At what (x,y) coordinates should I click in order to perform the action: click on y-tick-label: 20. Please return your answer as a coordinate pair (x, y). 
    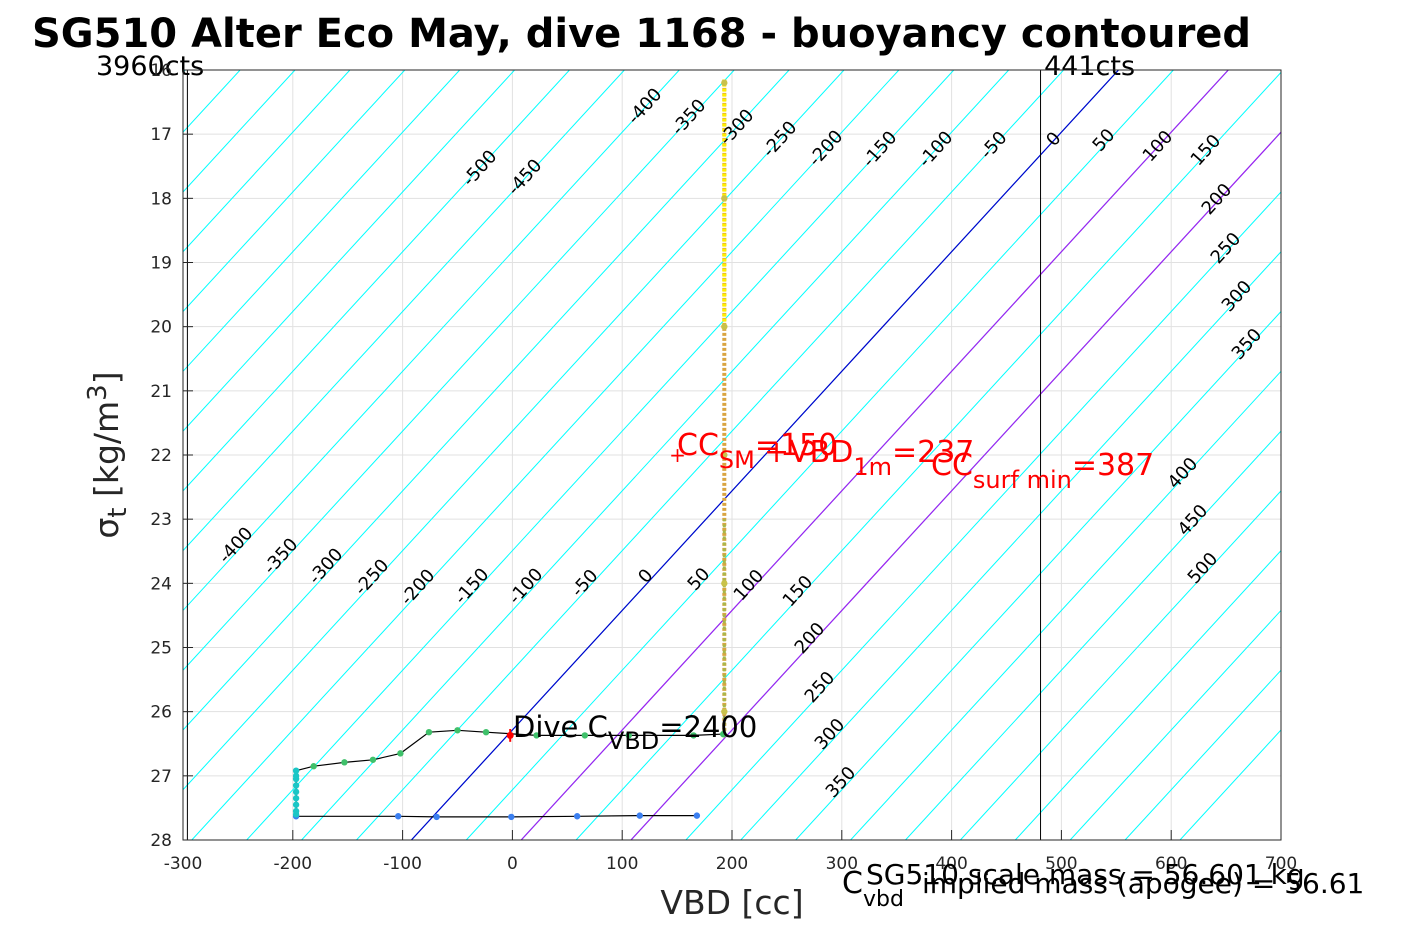
    Looking at the image, I should click on (161, 328).